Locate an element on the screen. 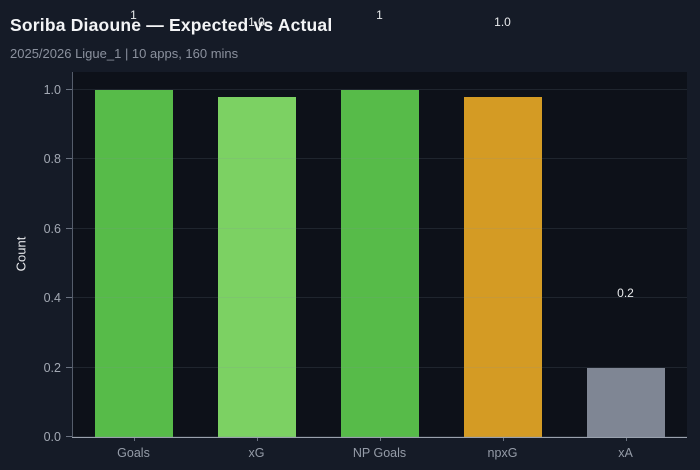  chart-title: Soriba Diaoune — Expected vs Actual is located at coordinates (171, 25).